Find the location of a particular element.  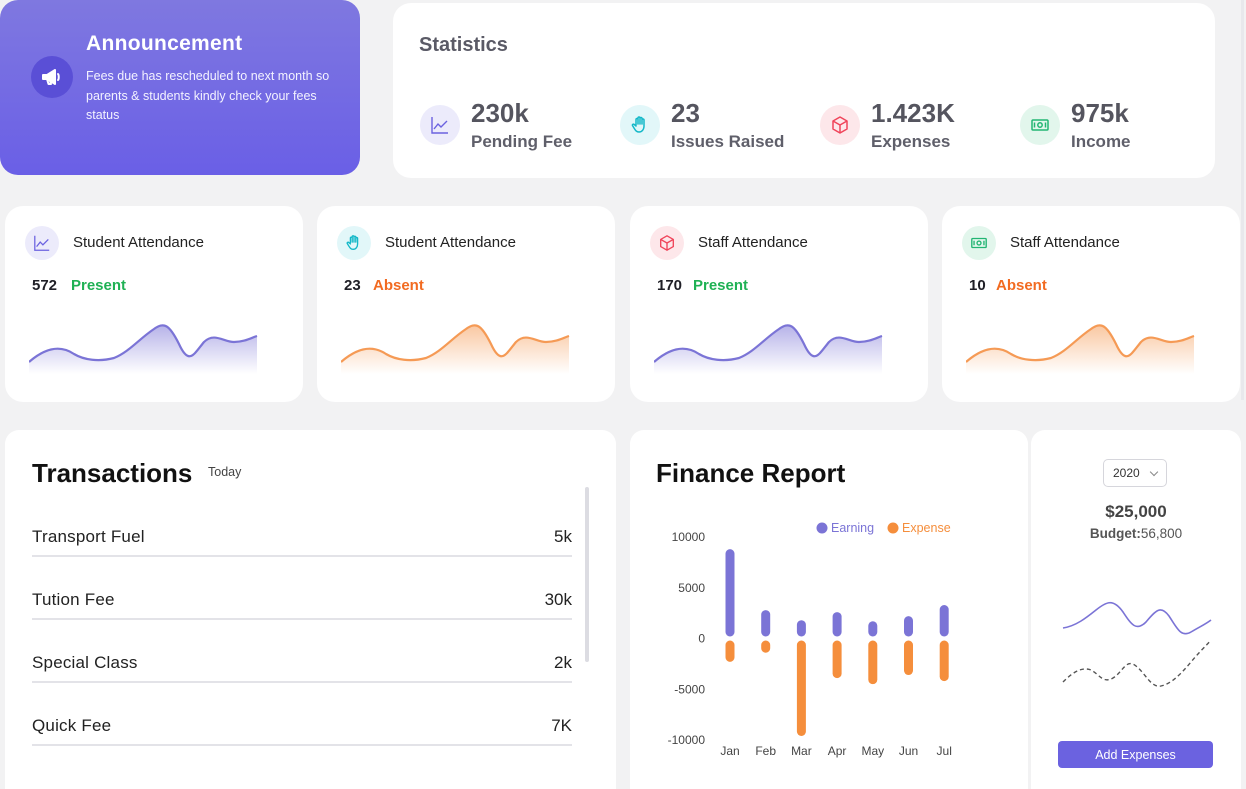

transaction-amount: 2k is located at coordinates (563, 662).